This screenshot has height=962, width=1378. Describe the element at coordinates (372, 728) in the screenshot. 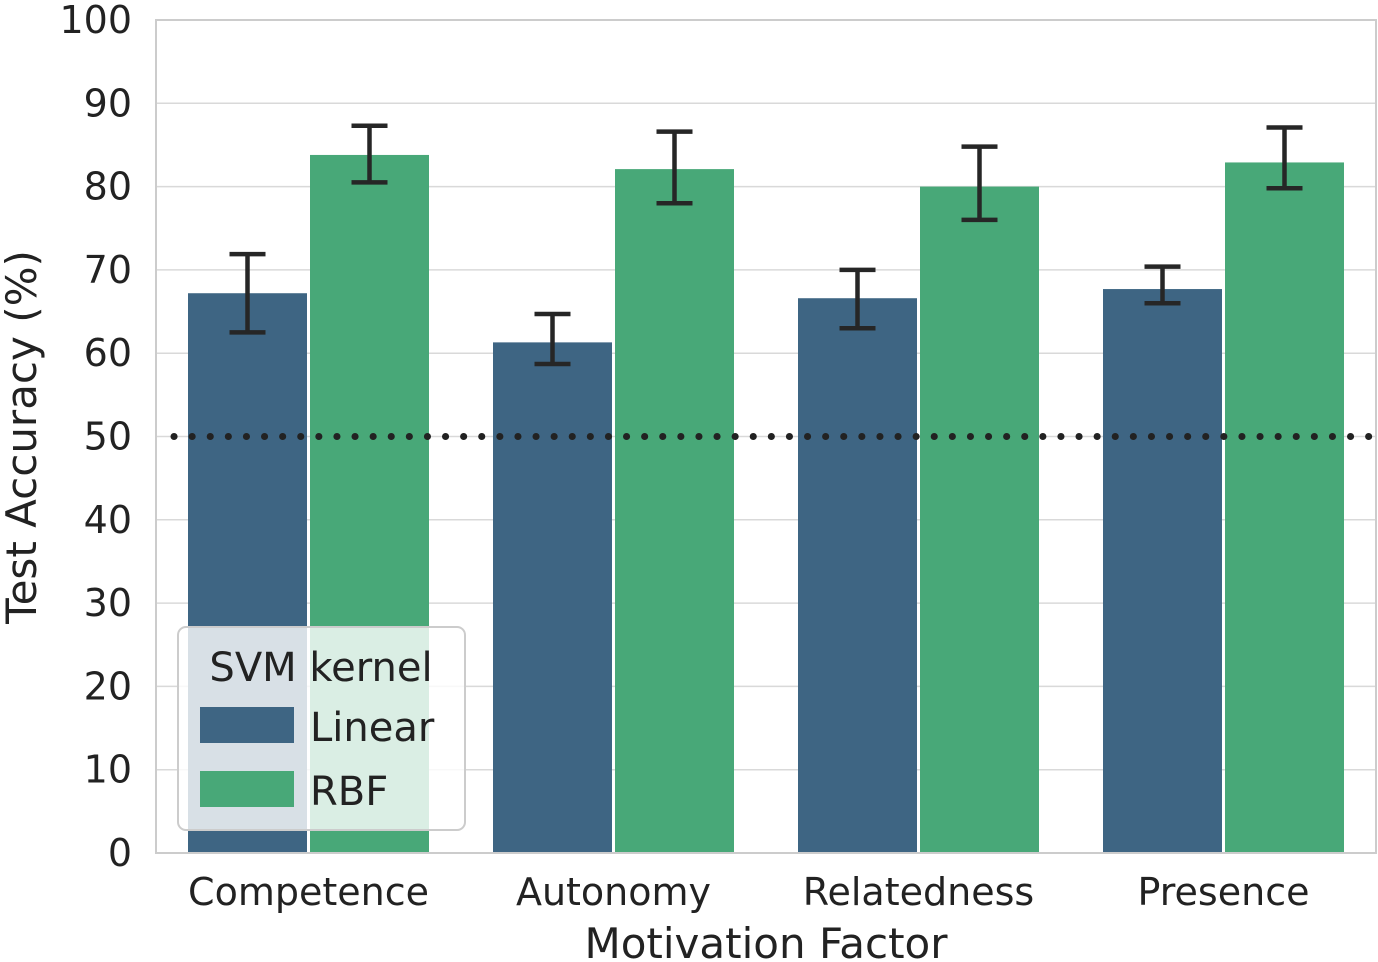

I see `legend-label-linear: Linear` at that location.